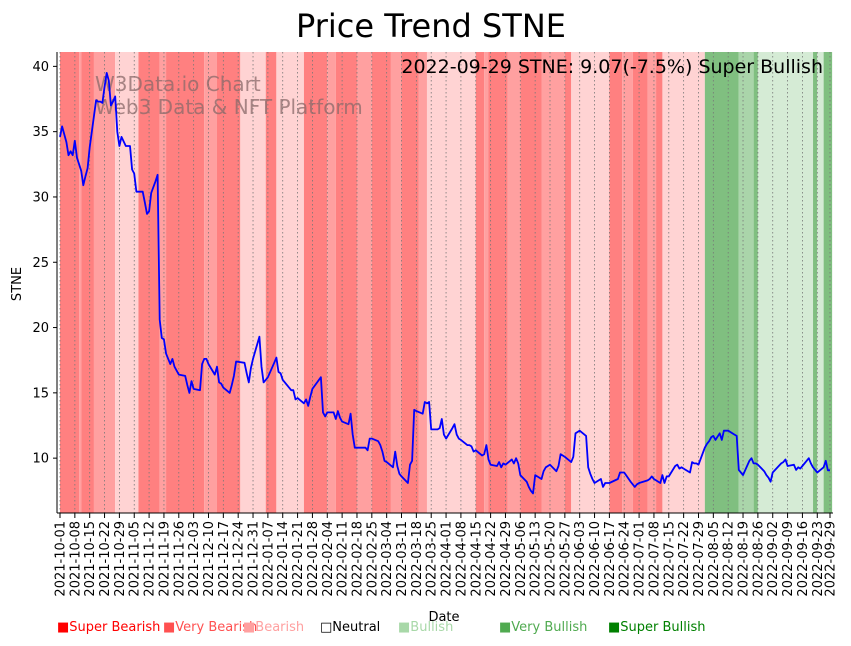 The width and height of the screenshot is (851, 646). What do you see at coordinates (758, 559) in the screenshot?
I see `x-tick-label: 2022-08-26` at bounding box center [758, 559].